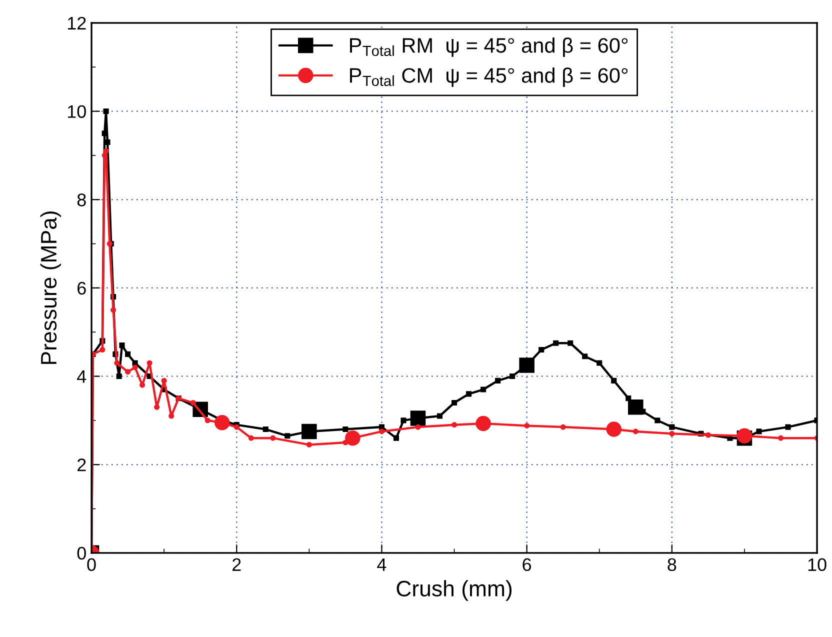 This screenshot has height=637, width=832. What do you see at coordinates (77, 111) in the screenshot?
I see `y-tick-label: 10` at bounding box center [77, 111].